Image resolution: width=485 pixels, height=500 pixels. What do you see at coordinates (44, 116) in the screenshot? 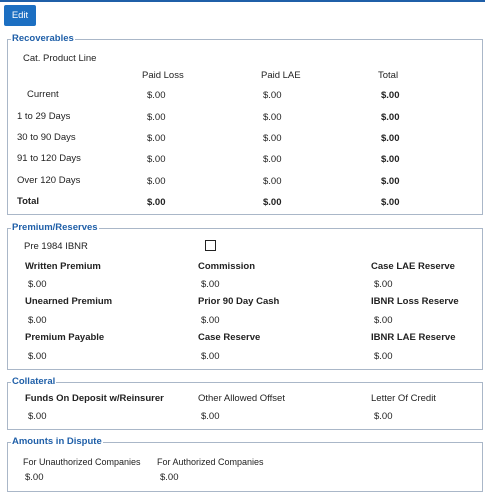
I see `row-label-1-to-29: 1 to 29 Days` at bounding box center [44, 116].